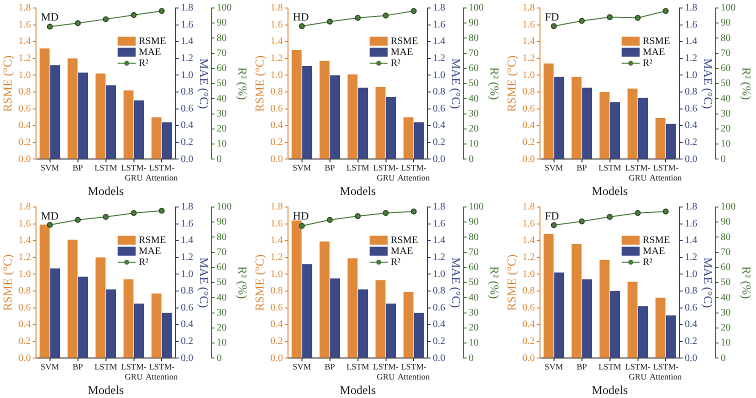 The width and height of the screenshot is (756, 398). Describe the element at coordinates (300, 216) in the screenshot. I see `chart-title: HD` at that location.